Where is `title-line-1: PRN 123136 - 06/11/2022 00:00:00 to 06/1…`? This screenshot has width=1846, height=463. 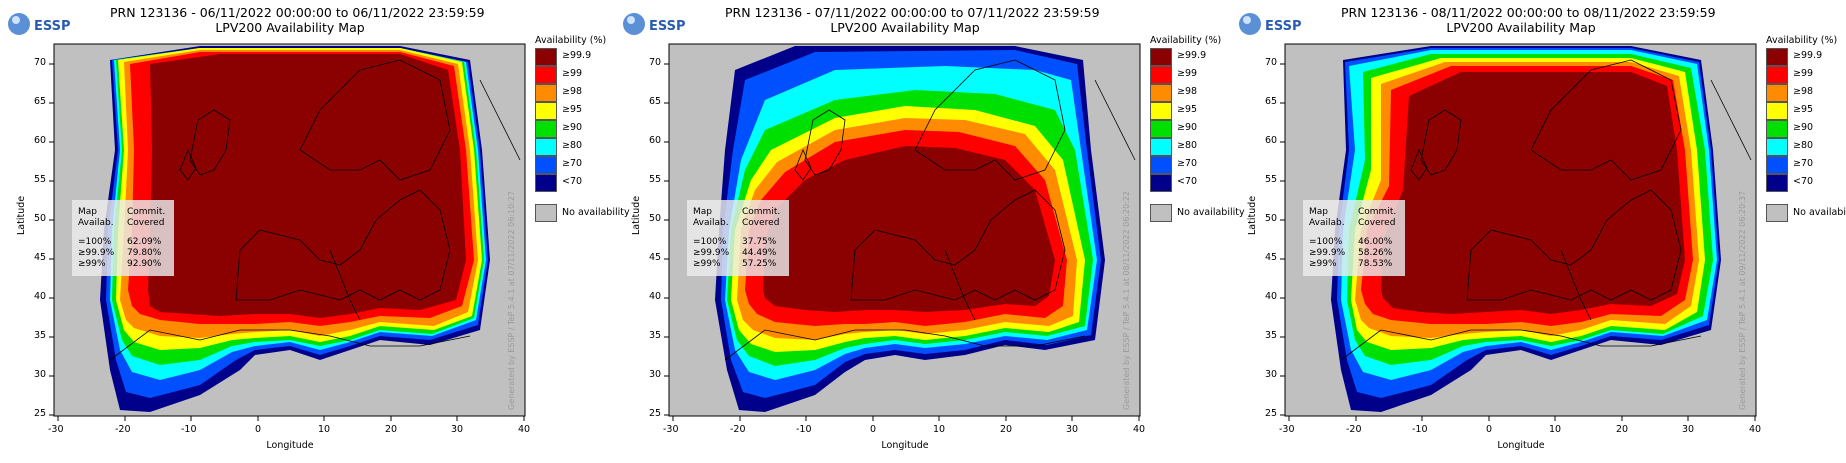
title-line-1: PRN 123136 - 06/11/2022 00:00:00 to 06/1… is located at coordinates (297, 12).